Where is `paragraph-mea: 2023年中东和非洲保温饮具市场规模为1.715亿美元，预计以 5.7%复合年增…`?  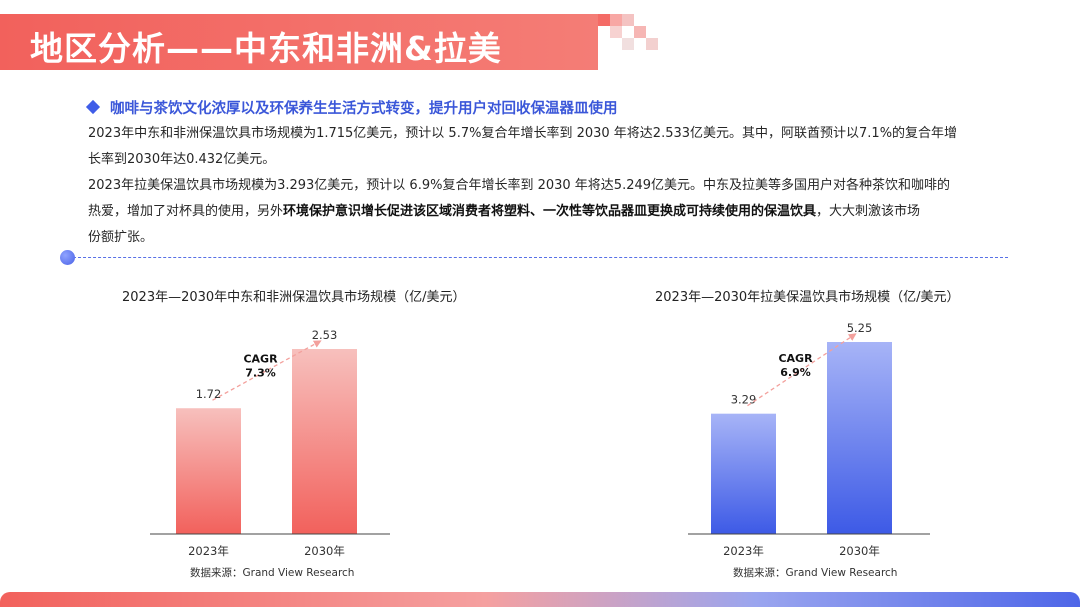 paragraph-mea: 2023年中东和非洲保温饮具市场规模为1.715亿美元，预计以 5.7%复合年增… is located at coordinates (538, 147).